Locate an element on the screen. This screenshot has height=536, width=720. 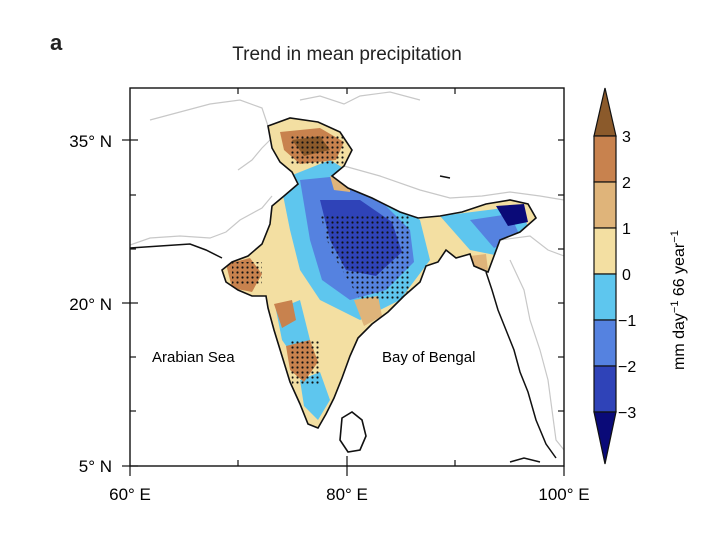
x-tick-label: 100° E is located at coordinates (563, 494).